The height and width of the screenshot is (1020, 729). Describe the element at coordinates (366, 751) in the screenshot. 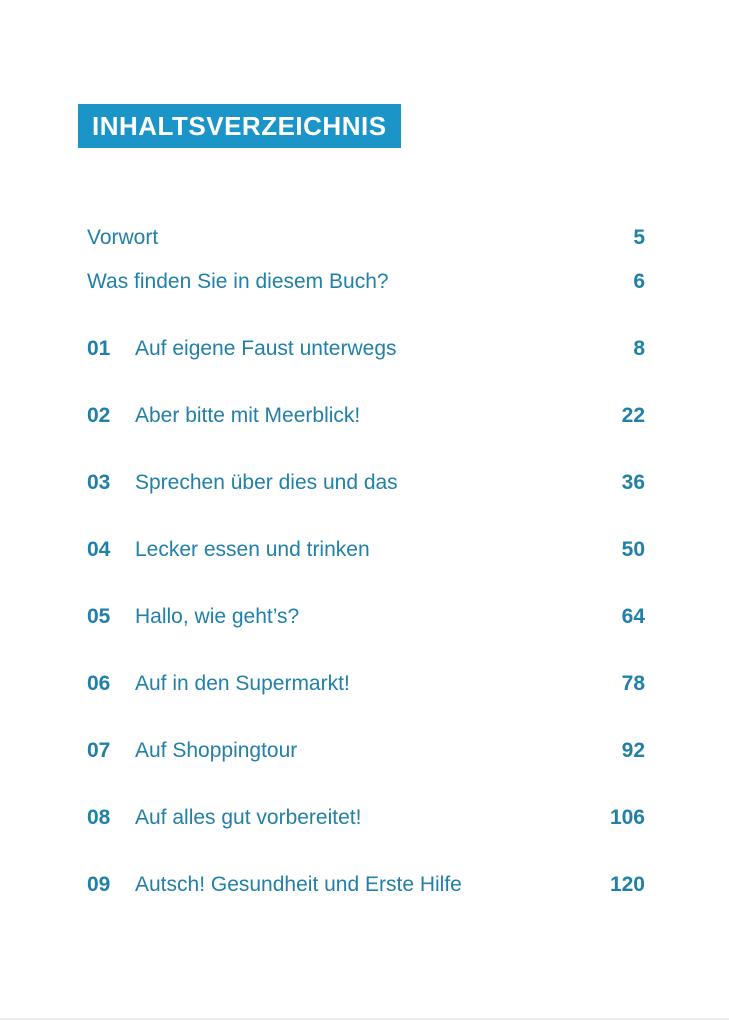

I see `toc-chapter-row: 07 Auf Shoppingtour 92` at that location.